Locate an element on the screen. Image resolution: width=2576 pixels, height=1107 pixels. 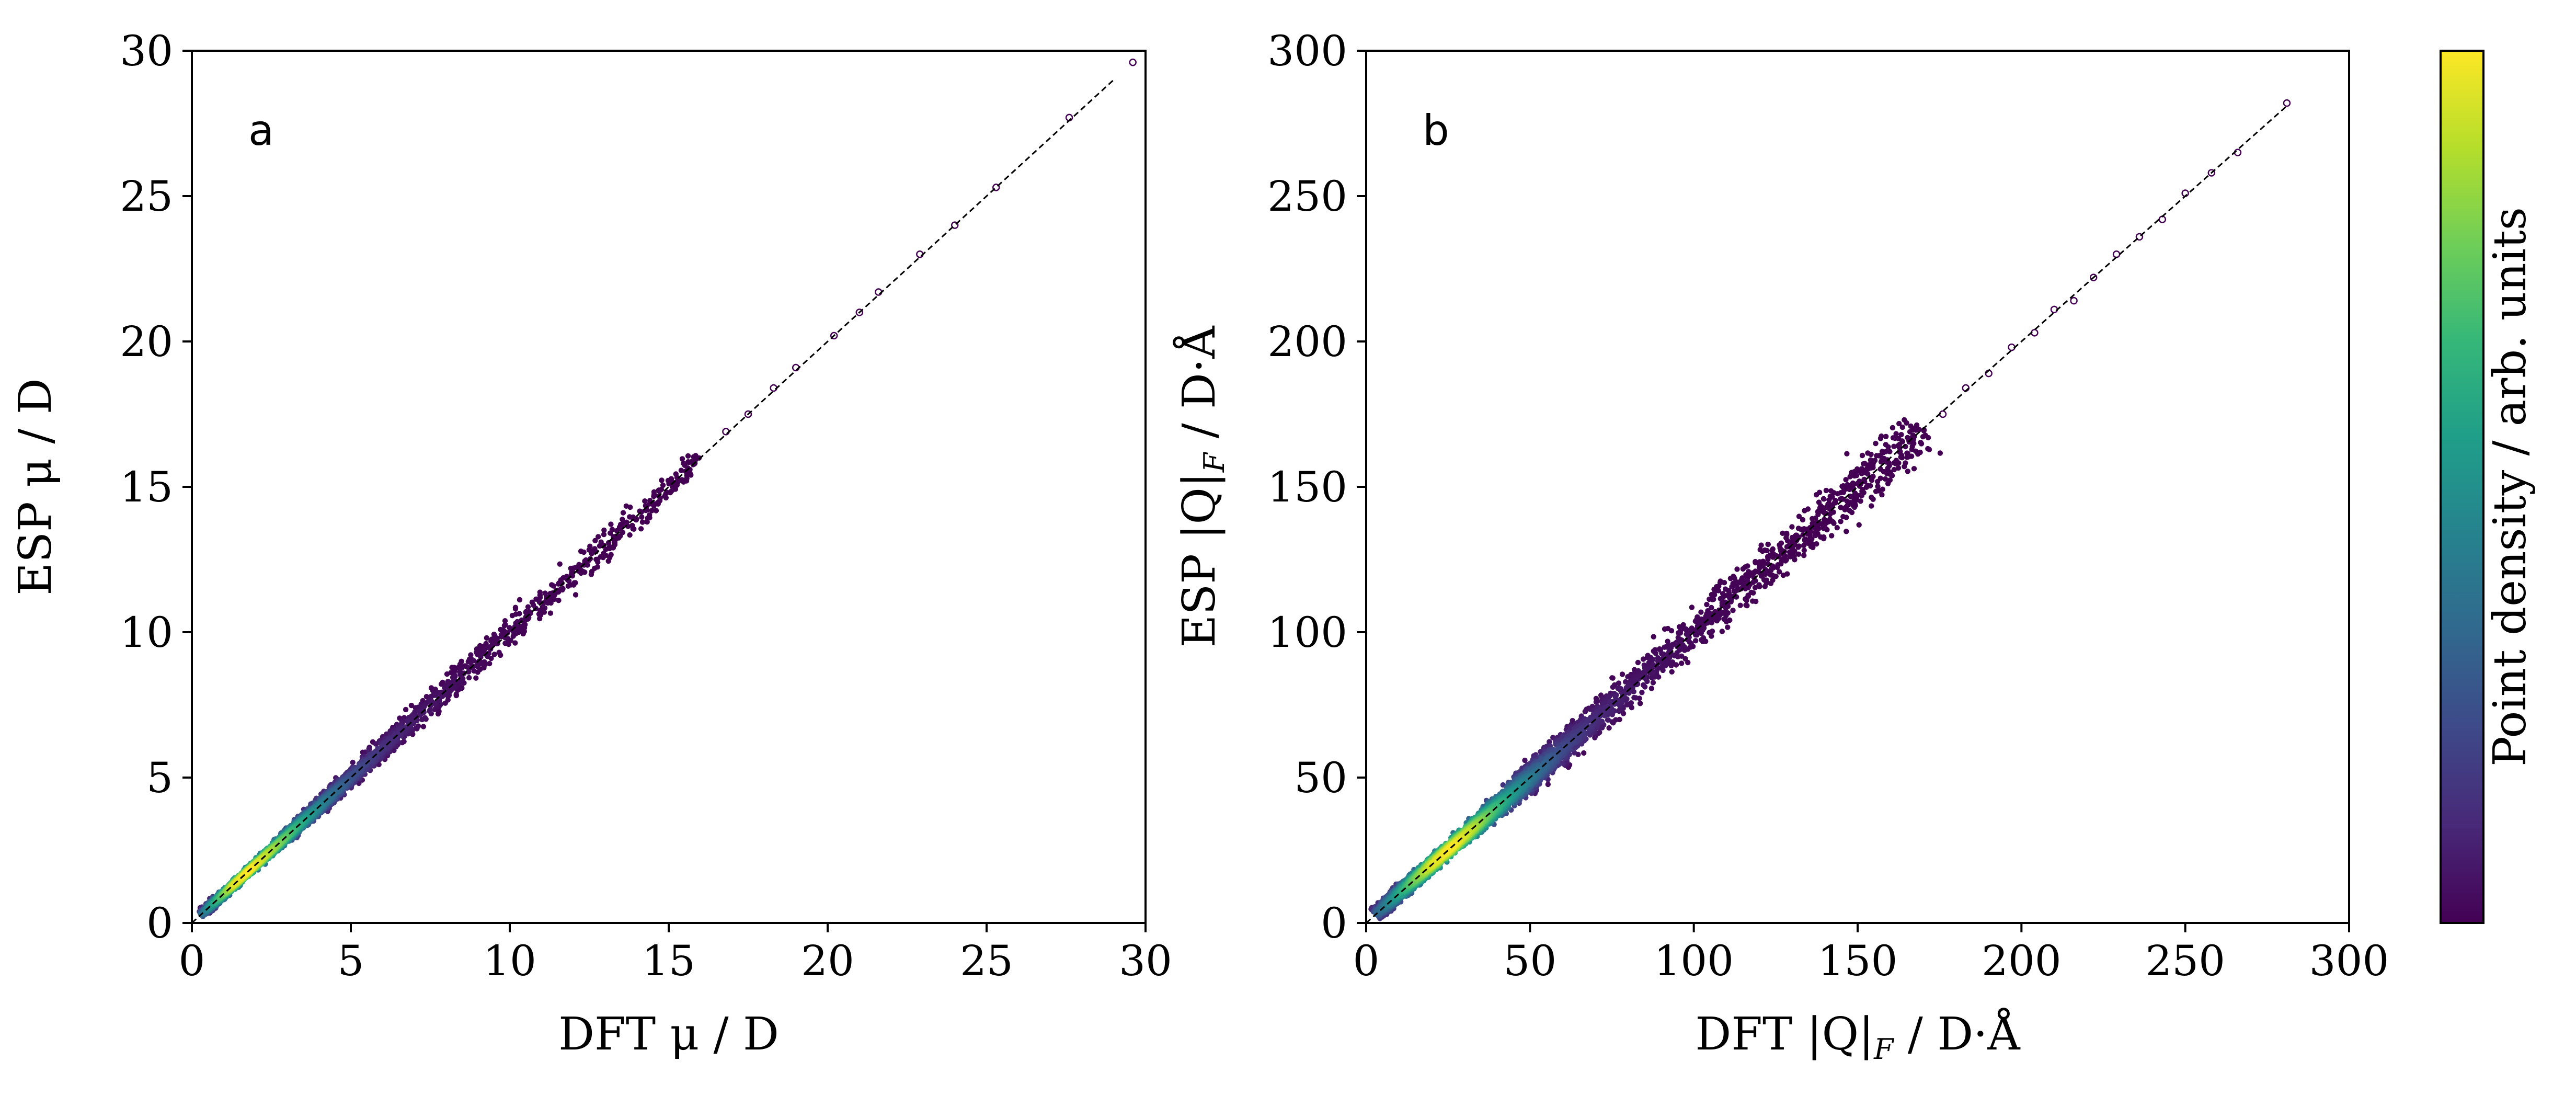
x-tick-label-a-4: 20 is located at coordinates (827, 961).